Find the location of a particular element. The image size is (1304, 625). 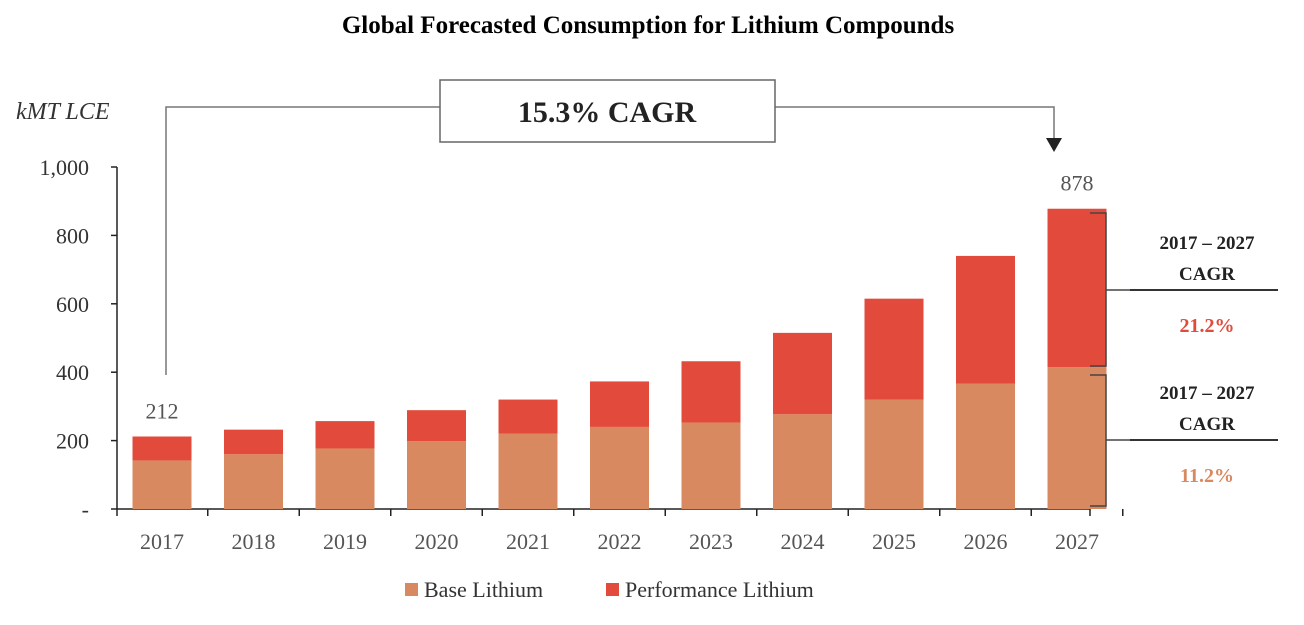

bar-performance-lithium-2025 is located at coordinates (894, 349).